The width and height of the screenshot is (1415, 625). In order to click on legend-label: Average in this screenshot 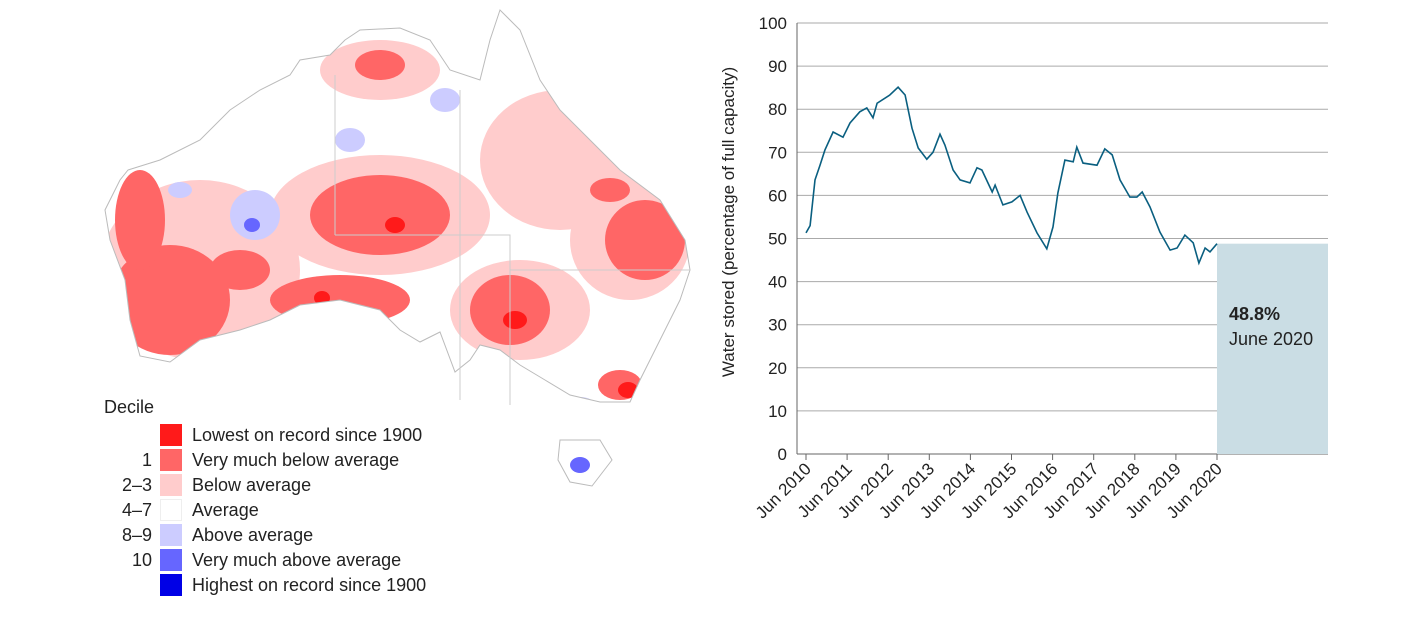, I will do `click(225, 509)`.